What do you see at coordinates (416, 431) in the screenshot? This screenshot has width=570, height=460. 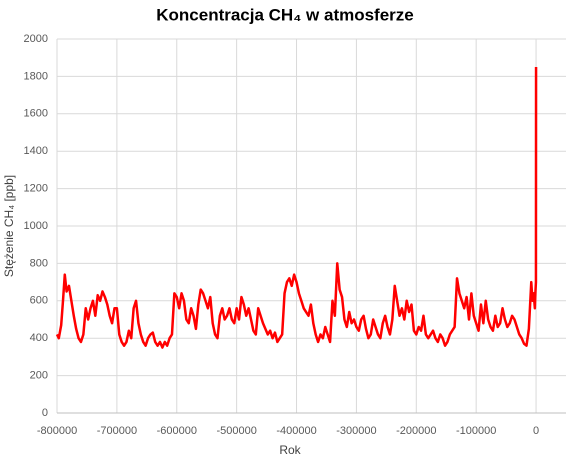 I see `x-tick-label: -200000` at bounding box center [416, 431].